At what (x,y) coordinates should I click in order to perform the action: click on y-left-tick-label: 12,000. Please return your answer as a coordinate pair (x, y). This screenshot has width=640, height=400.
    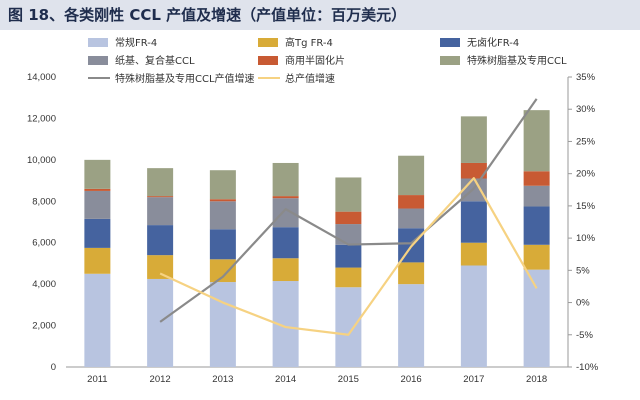
    Looking at the image, I should click on (41, 118).